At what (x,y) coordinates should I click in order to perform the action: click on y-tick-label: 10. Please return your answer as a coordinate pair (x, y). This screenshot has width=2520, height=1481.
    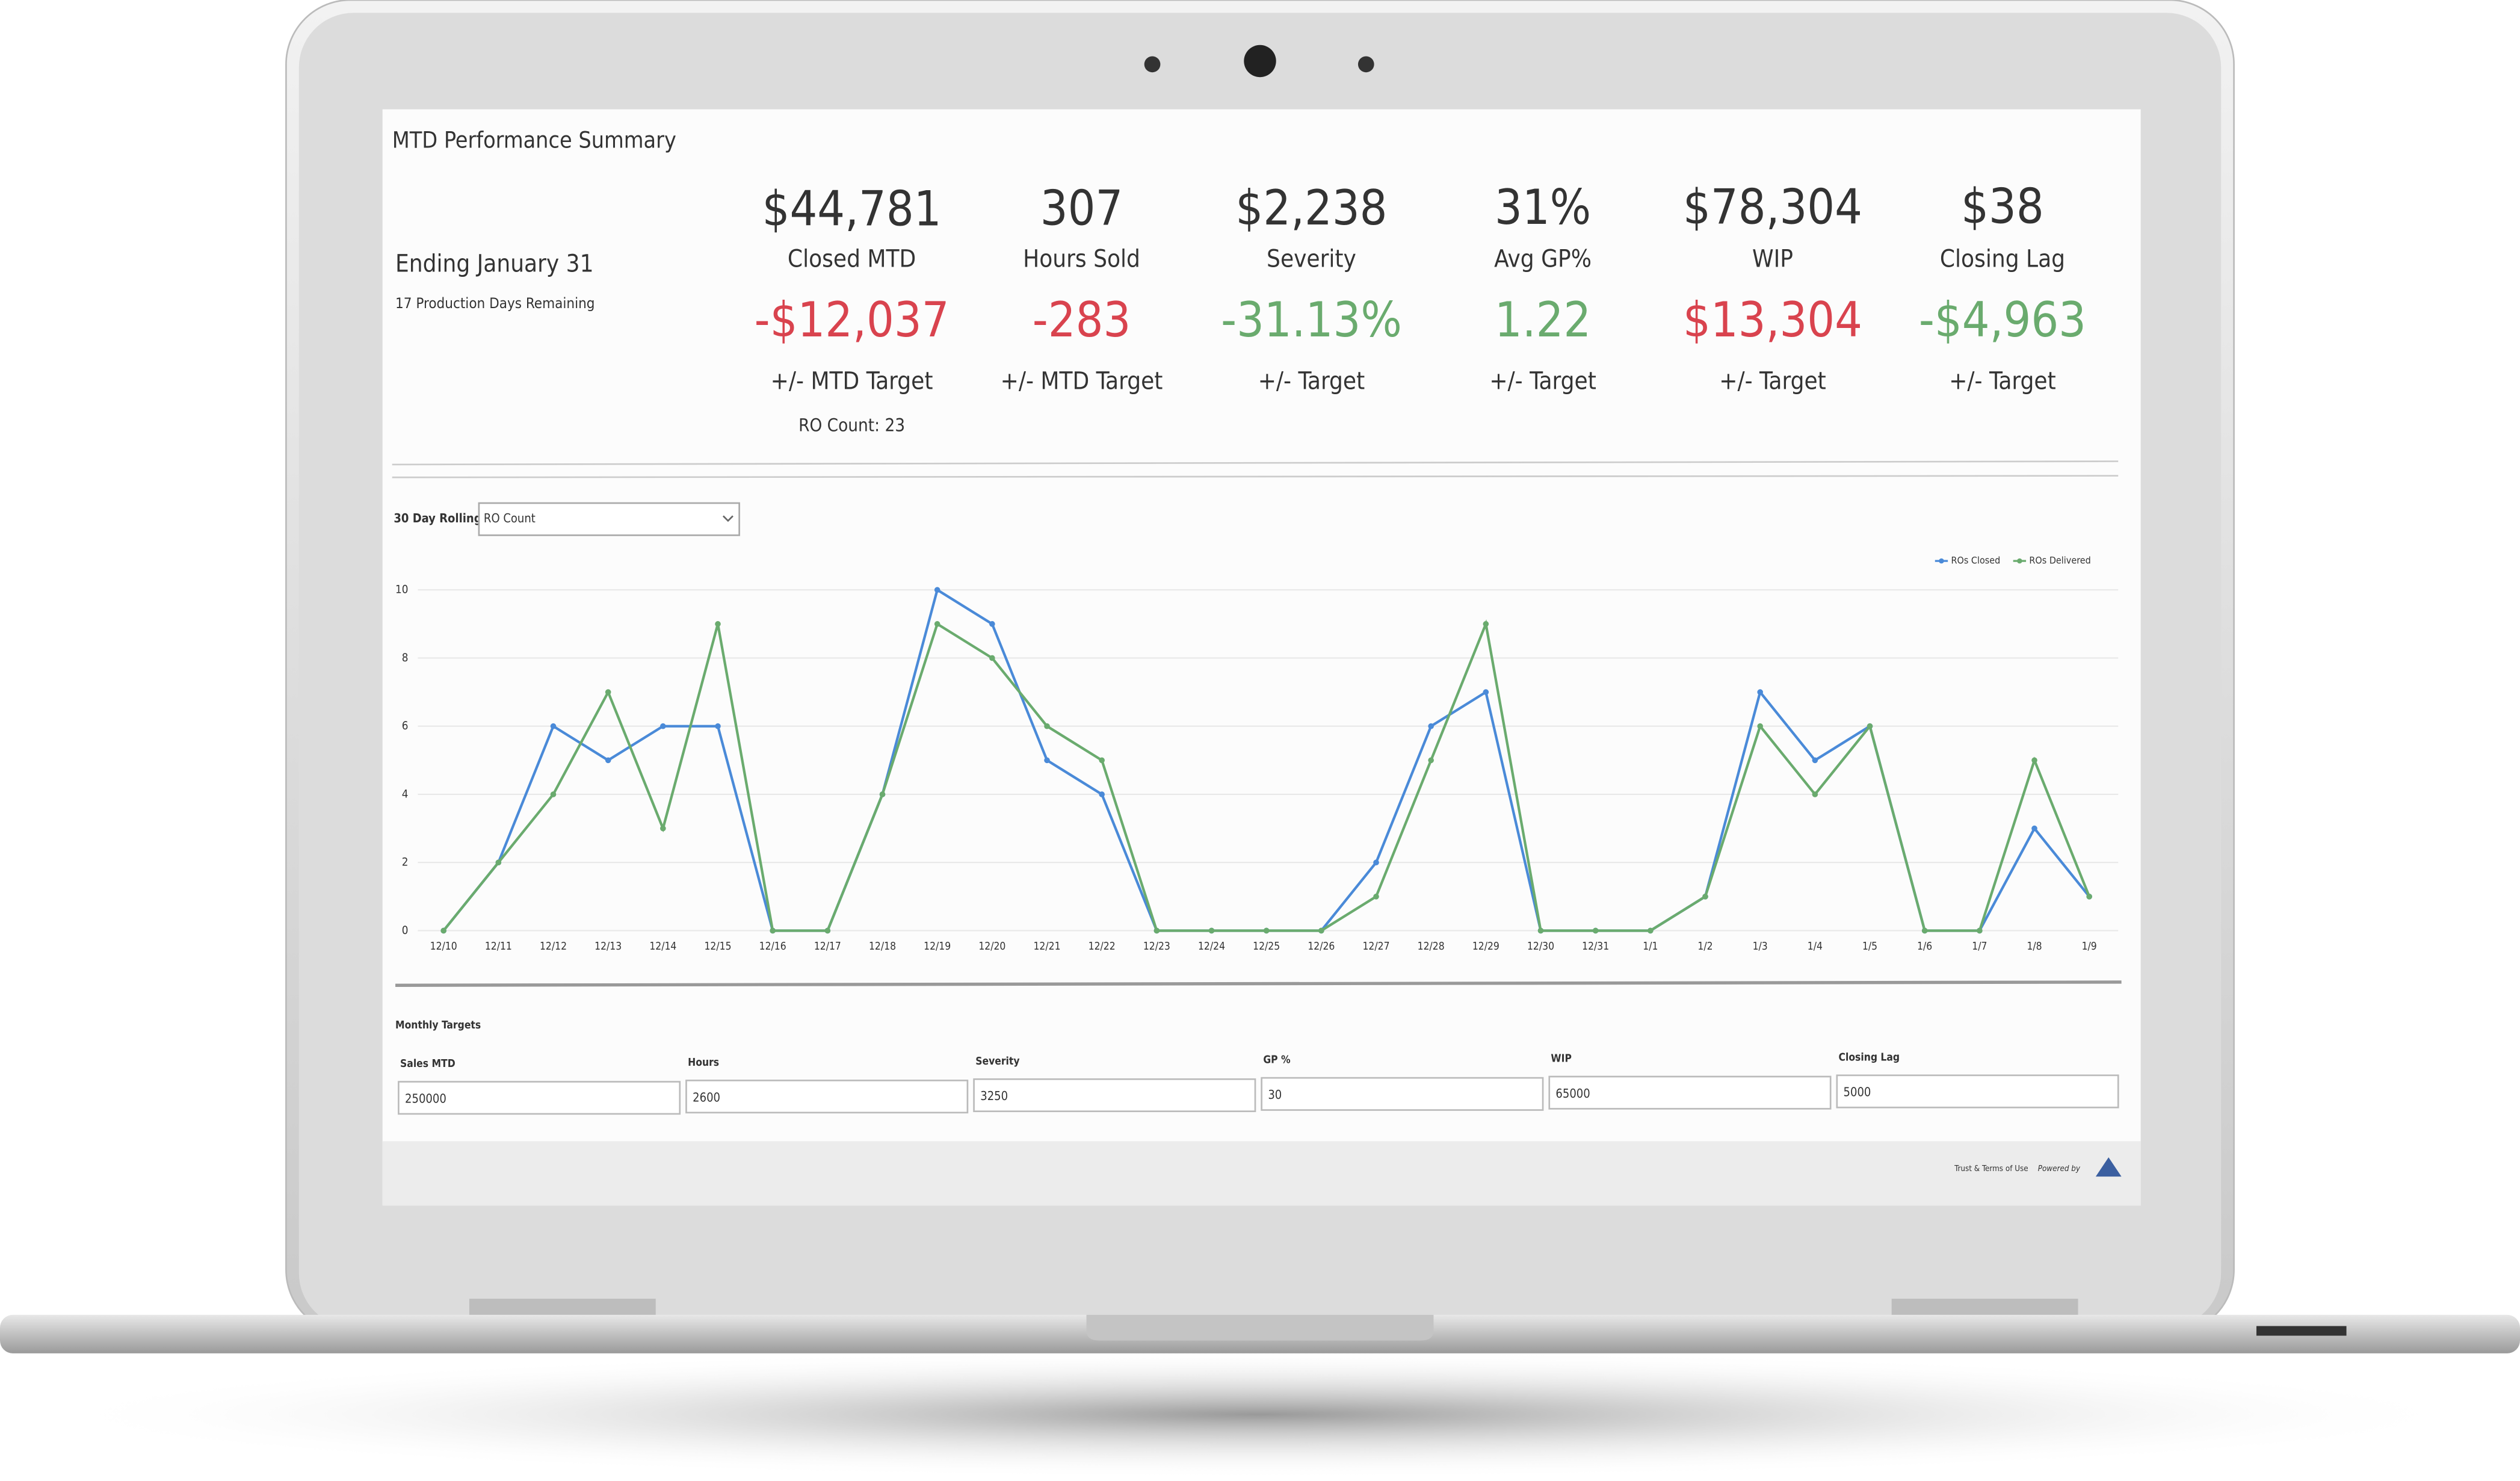
    Looking at the image, I should click on (402, 590).